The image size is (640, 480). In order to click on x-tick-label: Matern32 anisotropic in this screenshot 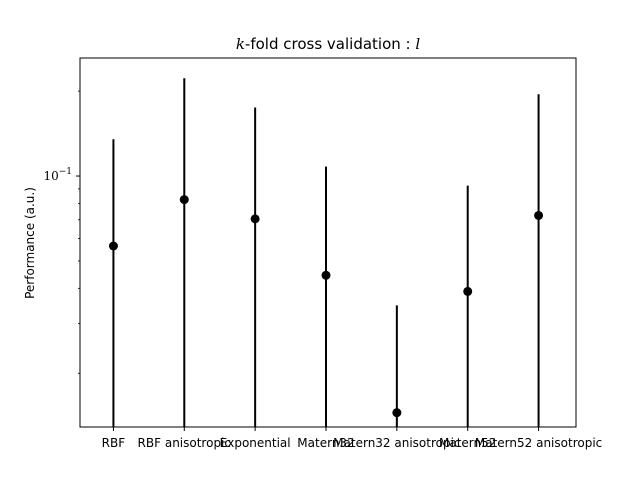, I will do `click(396, 443)`.